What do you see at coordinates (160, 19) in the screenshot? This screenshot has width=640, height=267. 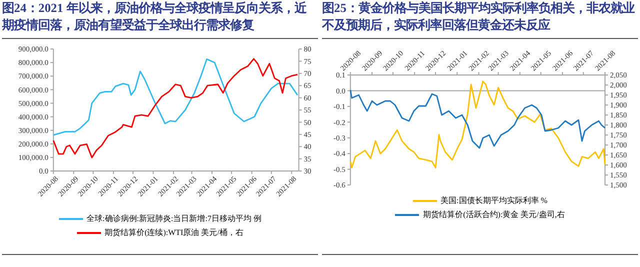 I see `chart-title: 图24：2021 年以来，原油价格与全球疫情呈反向关系，近期疫情回落，原油有望受益于全球出行需求修复` at bounding box center [160, 19].